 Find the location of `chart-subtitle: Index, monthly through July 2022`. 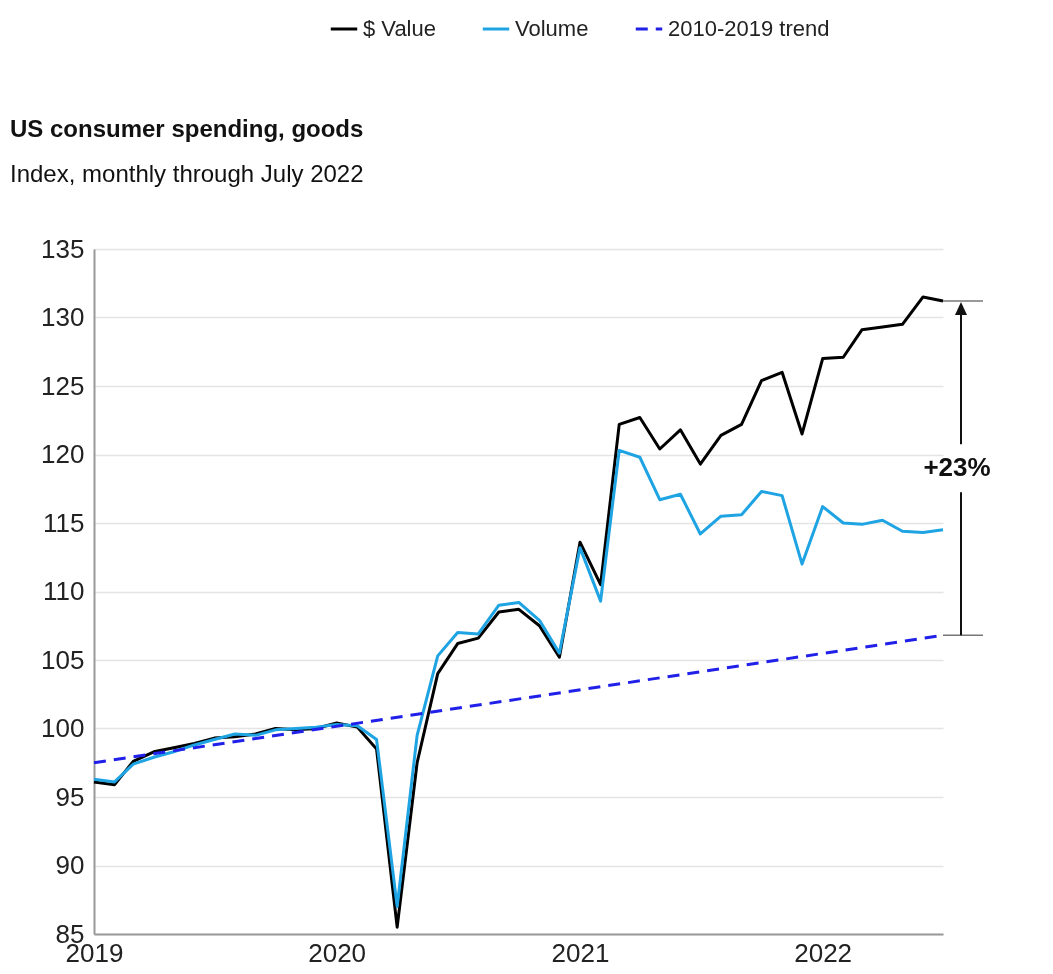

chart-subtitle: Index, monthly through July 2022 is located at coordinates (187, 173).